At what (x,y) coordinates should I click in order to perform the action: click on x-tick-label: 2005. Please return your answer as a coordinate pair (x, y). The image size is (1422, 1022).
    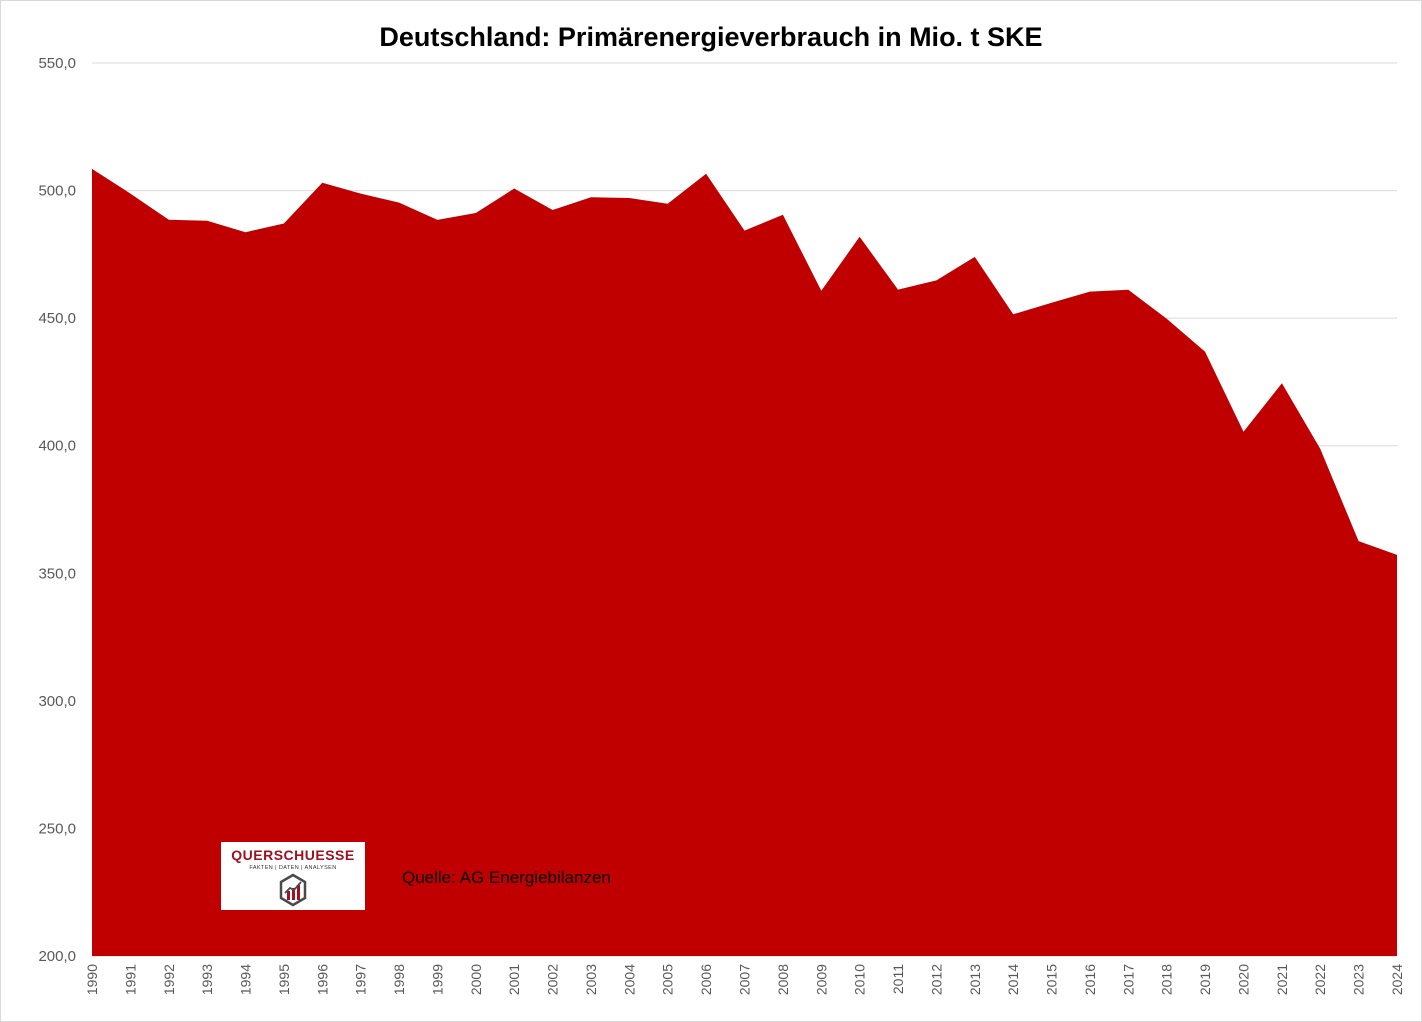
    Looking at the image, I should click on (668, 979).